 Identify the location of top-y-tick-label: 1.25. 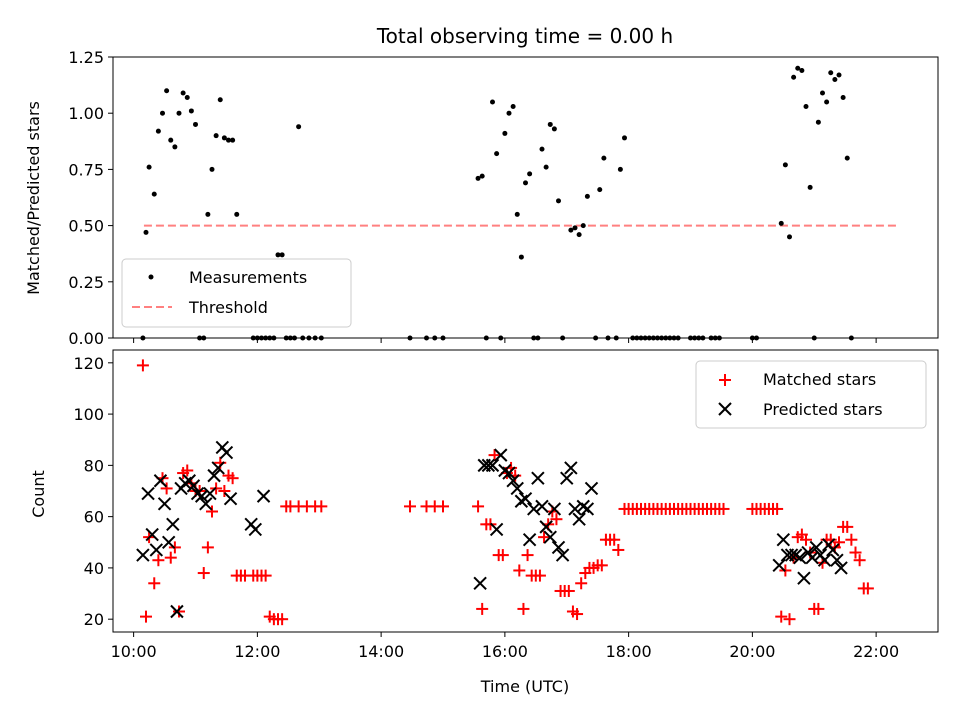
(86, 57).